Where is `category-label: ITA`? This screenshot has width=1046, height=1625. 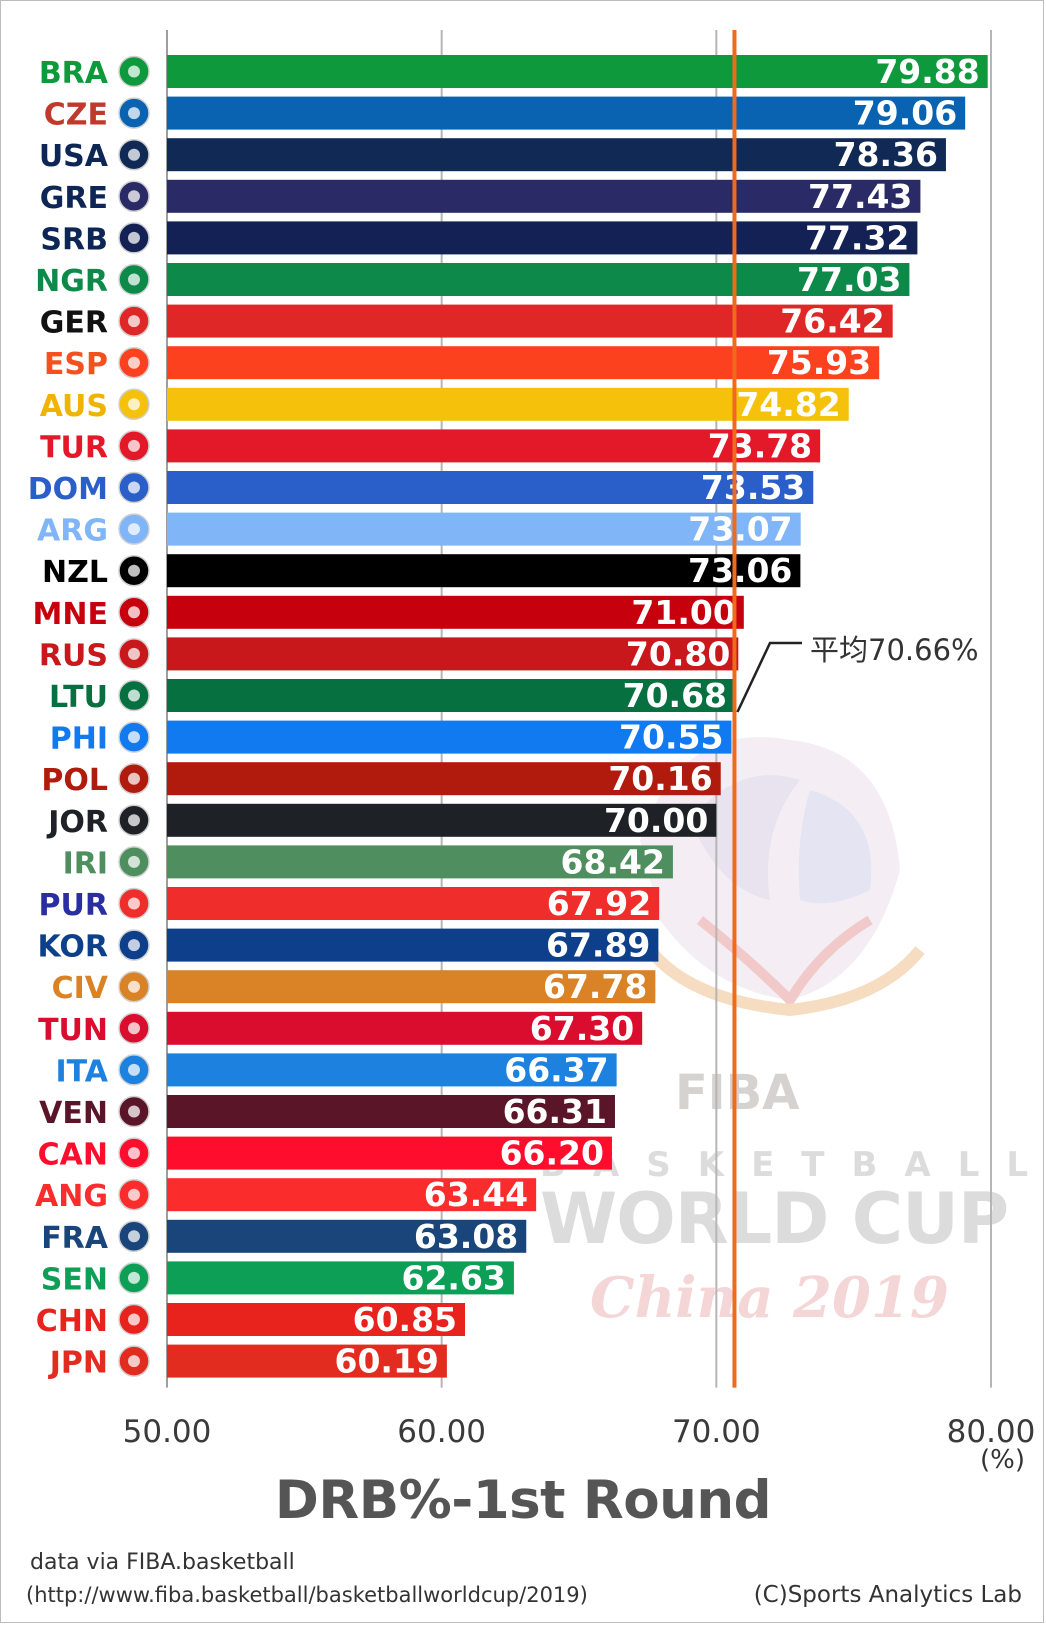 category-label: ITA is located at coordinates (81, 1071).